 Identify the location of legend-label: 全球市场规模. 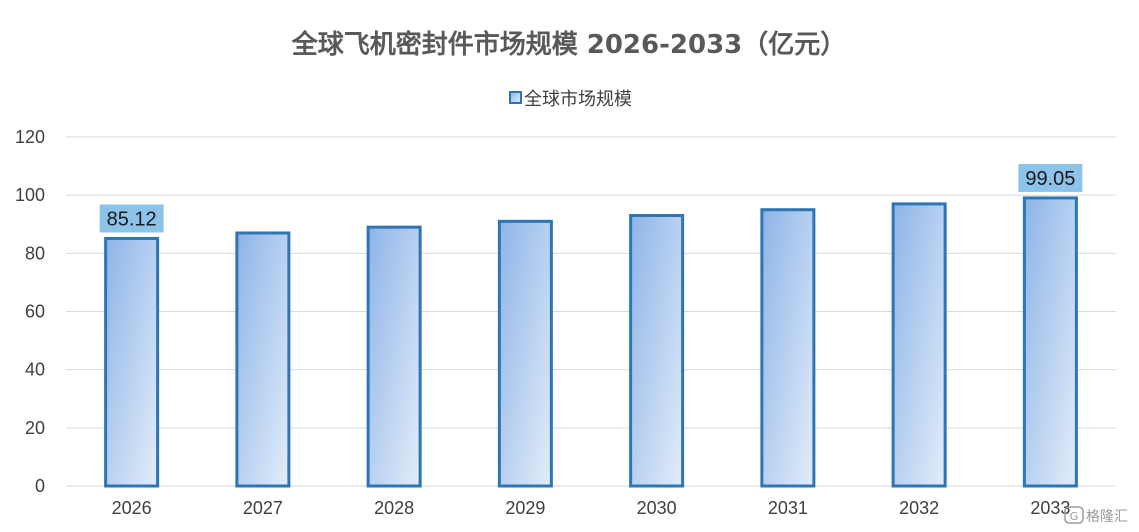
(578, 99).